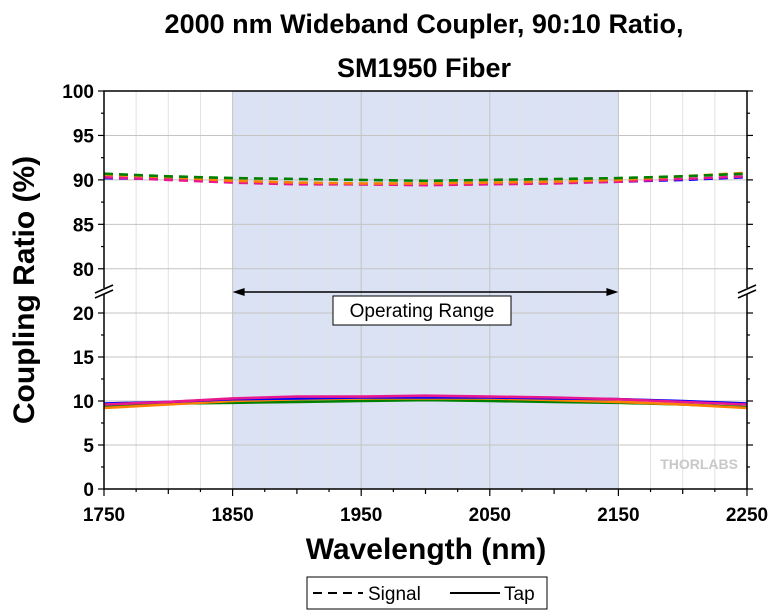 The image size is (780, 612). I want to click on chart-title-line-1: 2000 nm Wideband Coupler, 90:10 Ratio,, so click(424, 24).